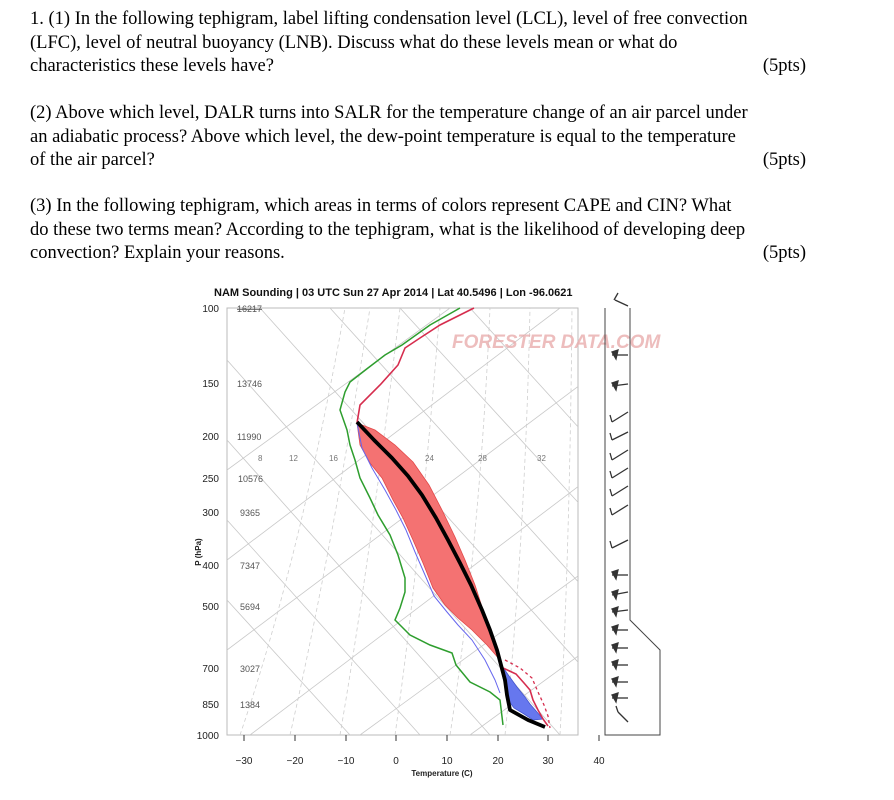 Image resolution: width=894 pixels, height=800 pixels. I want to click on wind-barbs, so click(619, 507).